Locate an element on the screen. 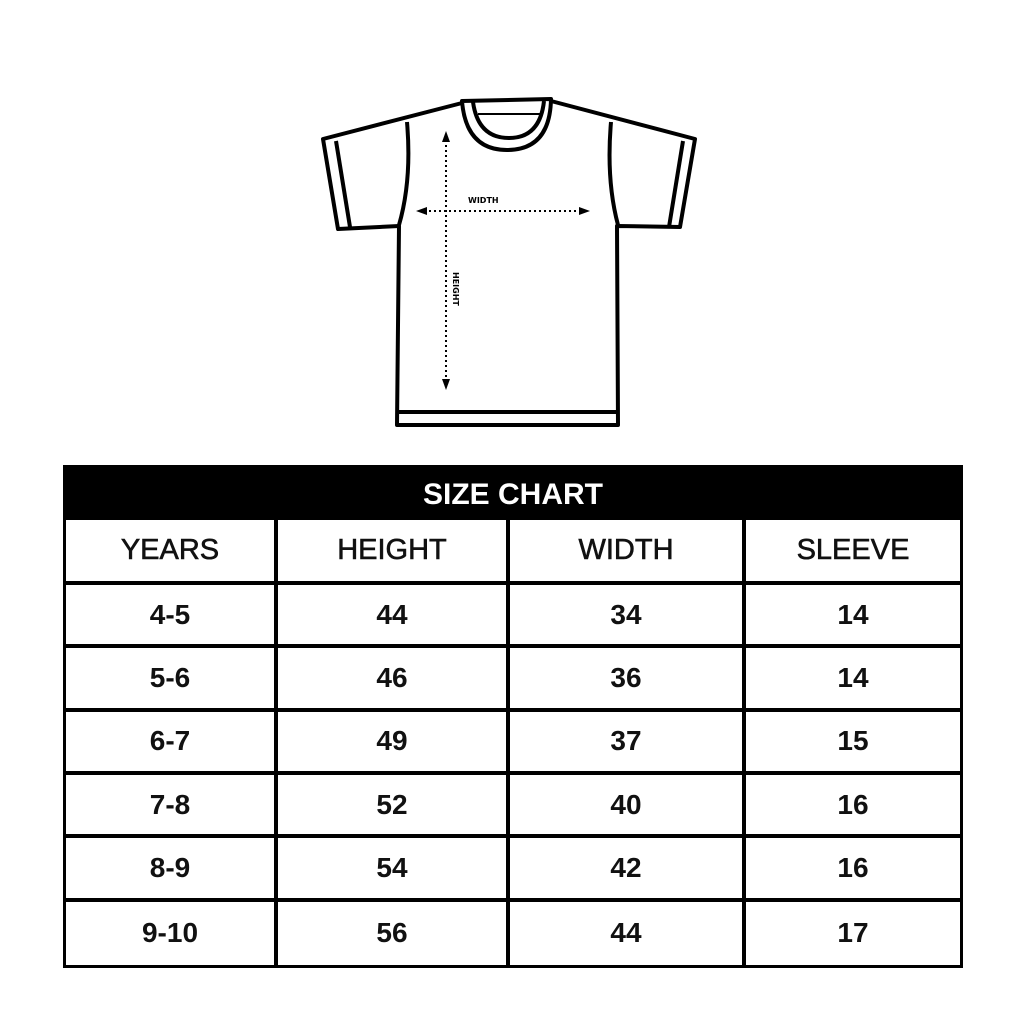  tshirt-outline is located at coordinates (509, 262).